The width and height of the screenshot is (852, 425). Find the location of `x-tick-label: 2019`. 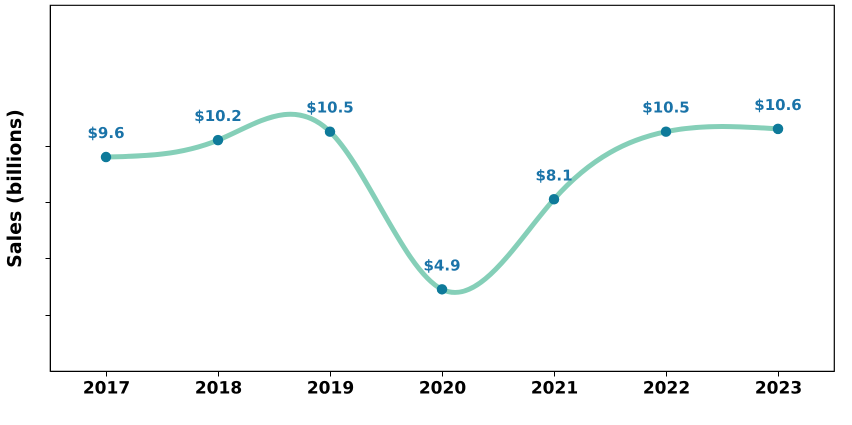

x-tick-label: 2019 is located at coordinates (330, 388).